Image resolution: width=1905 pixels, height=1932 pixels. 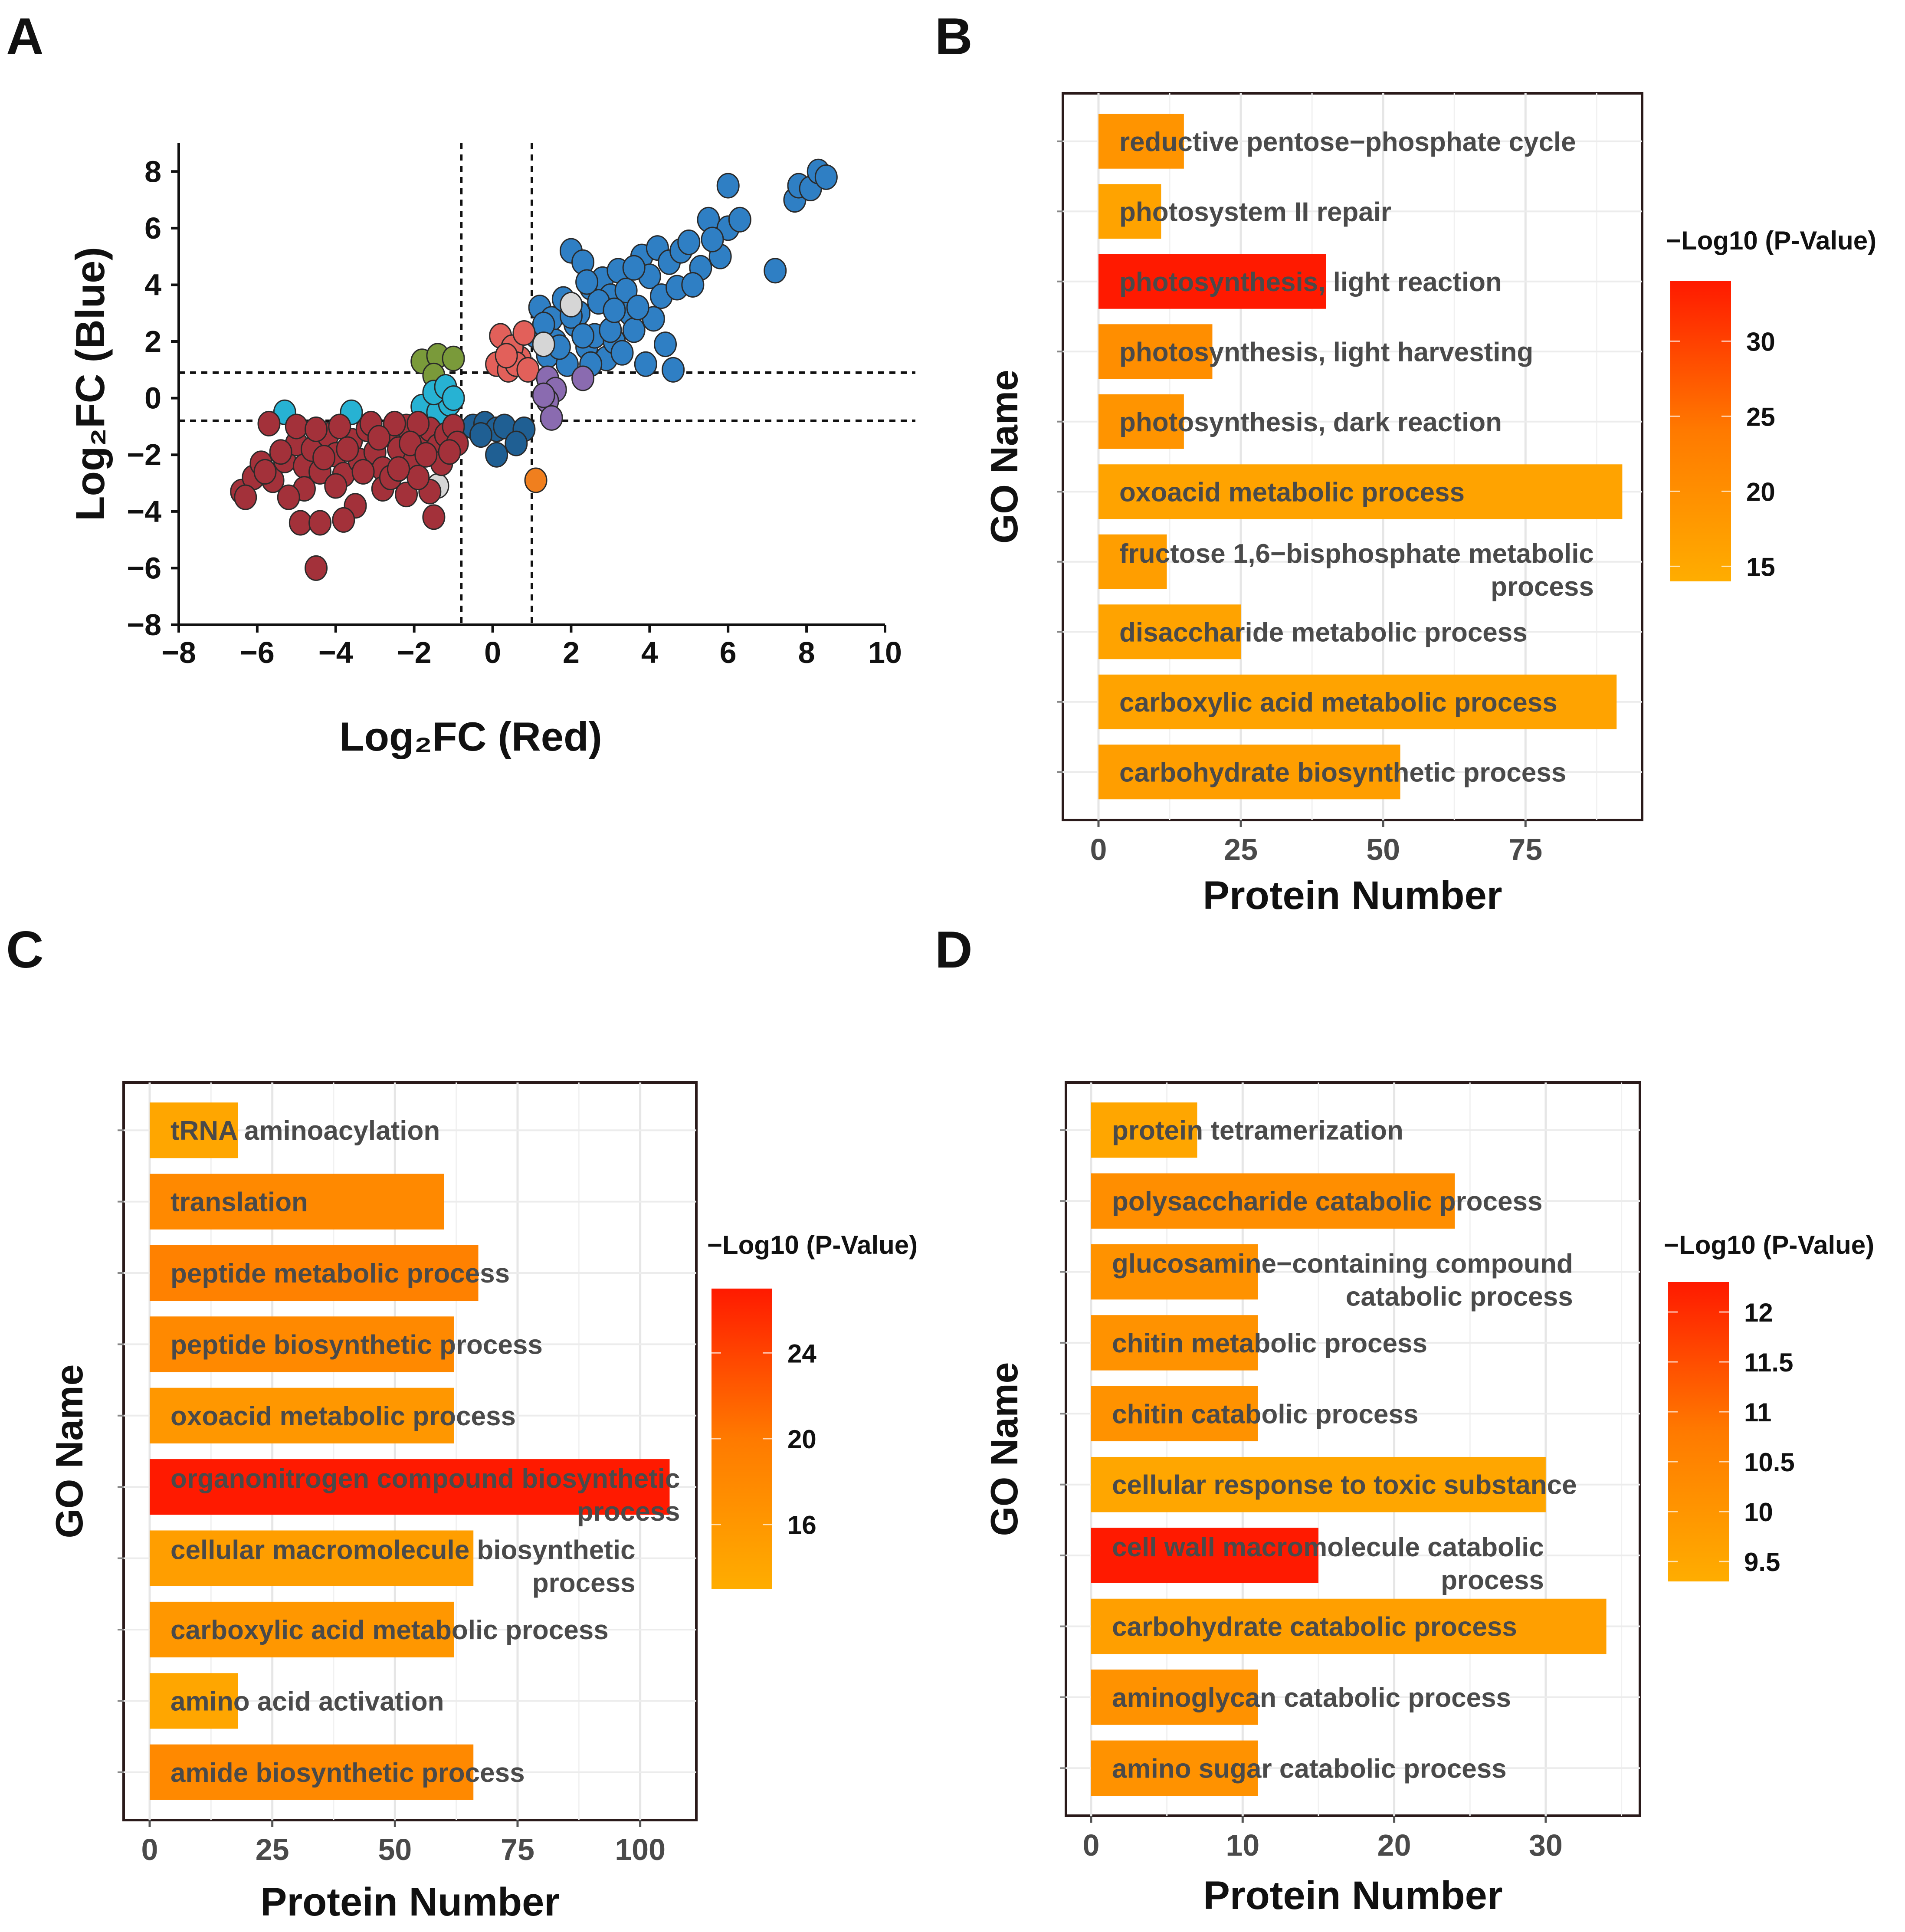 I want to click on color-legend: −Log10 (P-Value) 9.5 10 10.5 11 11.5 12, so click(x=1769, y=1405).